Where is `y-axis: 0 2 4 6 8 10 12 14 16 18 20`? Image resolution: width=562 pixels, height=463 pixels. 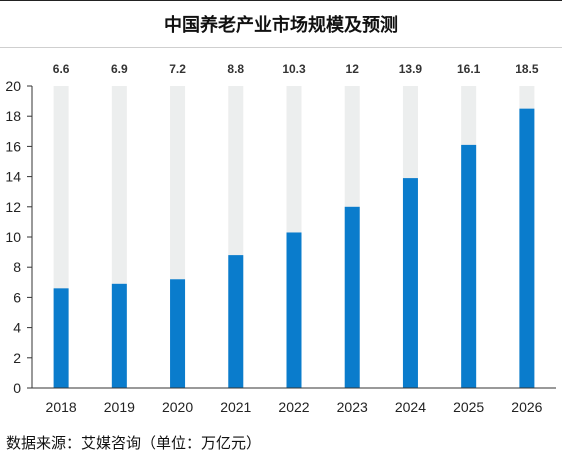 y-axis: 0 2 4 6 8 10 12 14 16 18 20 is located at coordinates (19, 237).